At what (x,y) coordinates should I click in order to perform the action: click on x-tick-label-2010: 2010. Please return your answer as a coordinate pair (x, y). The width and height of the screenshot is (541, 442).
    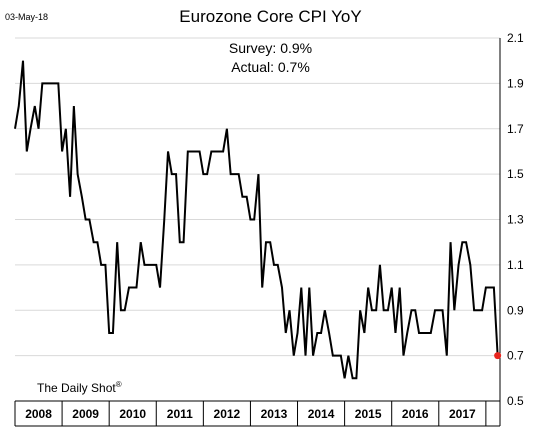
    Looking at the image, I should click on (132, 414).